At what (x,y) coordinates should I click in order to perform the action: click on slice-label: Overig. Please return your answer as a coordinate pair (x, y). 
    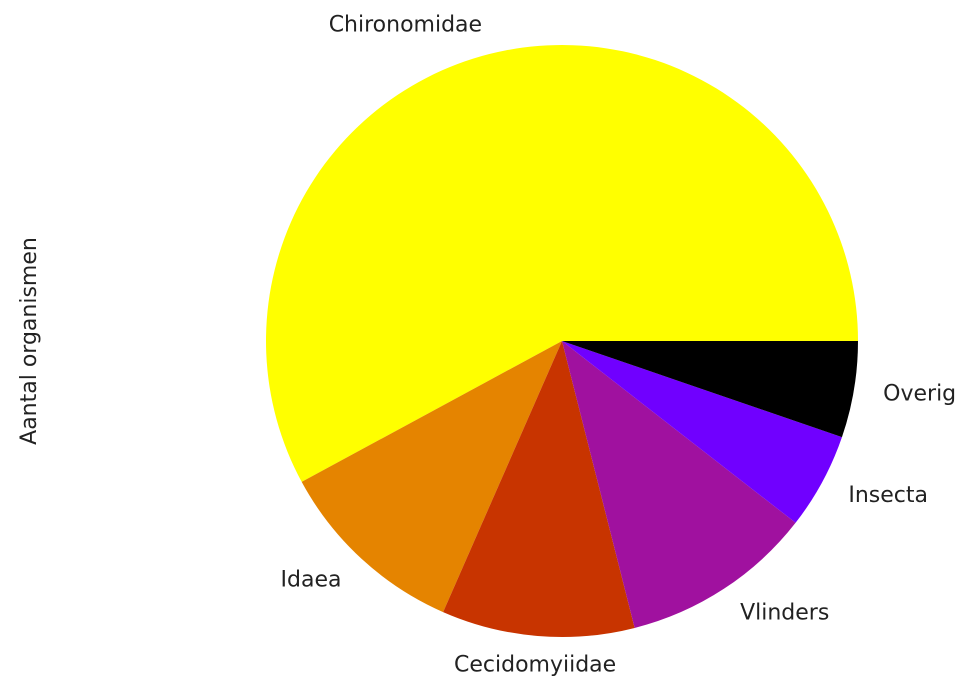
    Looking at the image, I should click on (919, 394).